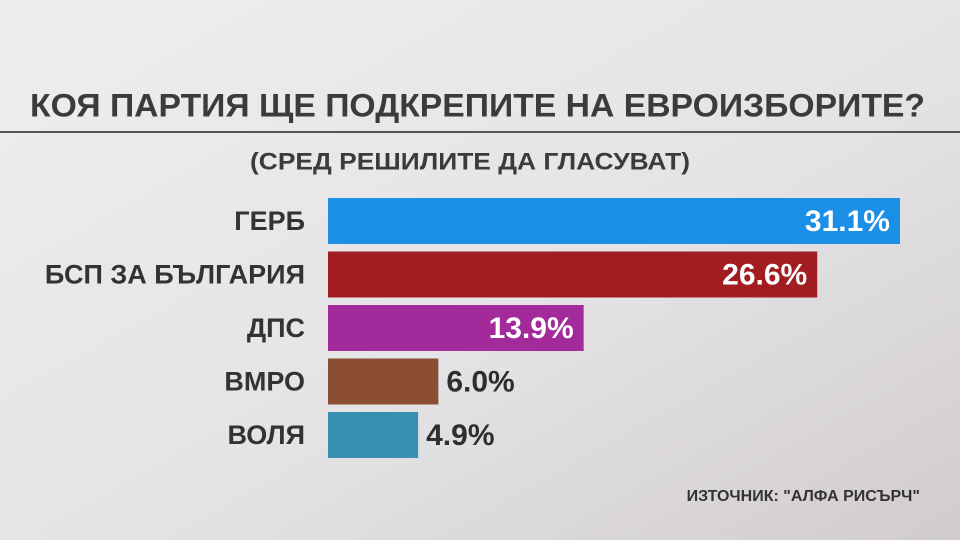 The image size is (960, 540). Describe the element at coordinates (531, 328) in the screenshot. I see `value-label: 13.9%` at that location.